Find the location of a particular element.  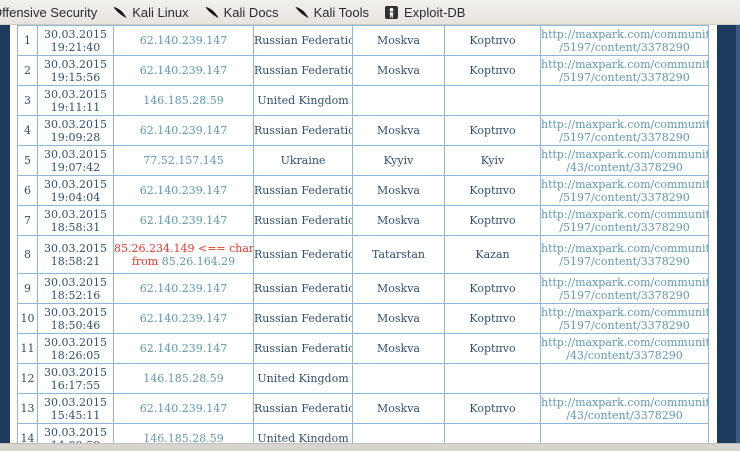

cell-ip: 62.140.239.147 is located at coordinates (183, 318).